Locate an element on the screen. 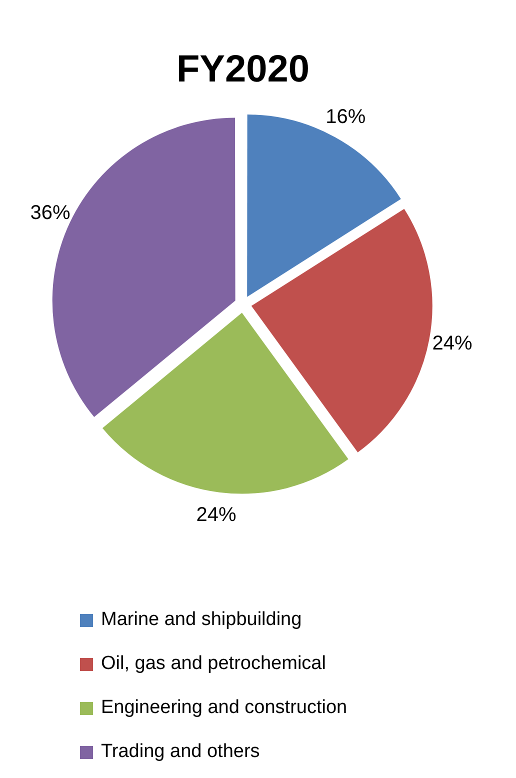  legend-label: Marine and shipbuilding is located at coordinates (201, 620).